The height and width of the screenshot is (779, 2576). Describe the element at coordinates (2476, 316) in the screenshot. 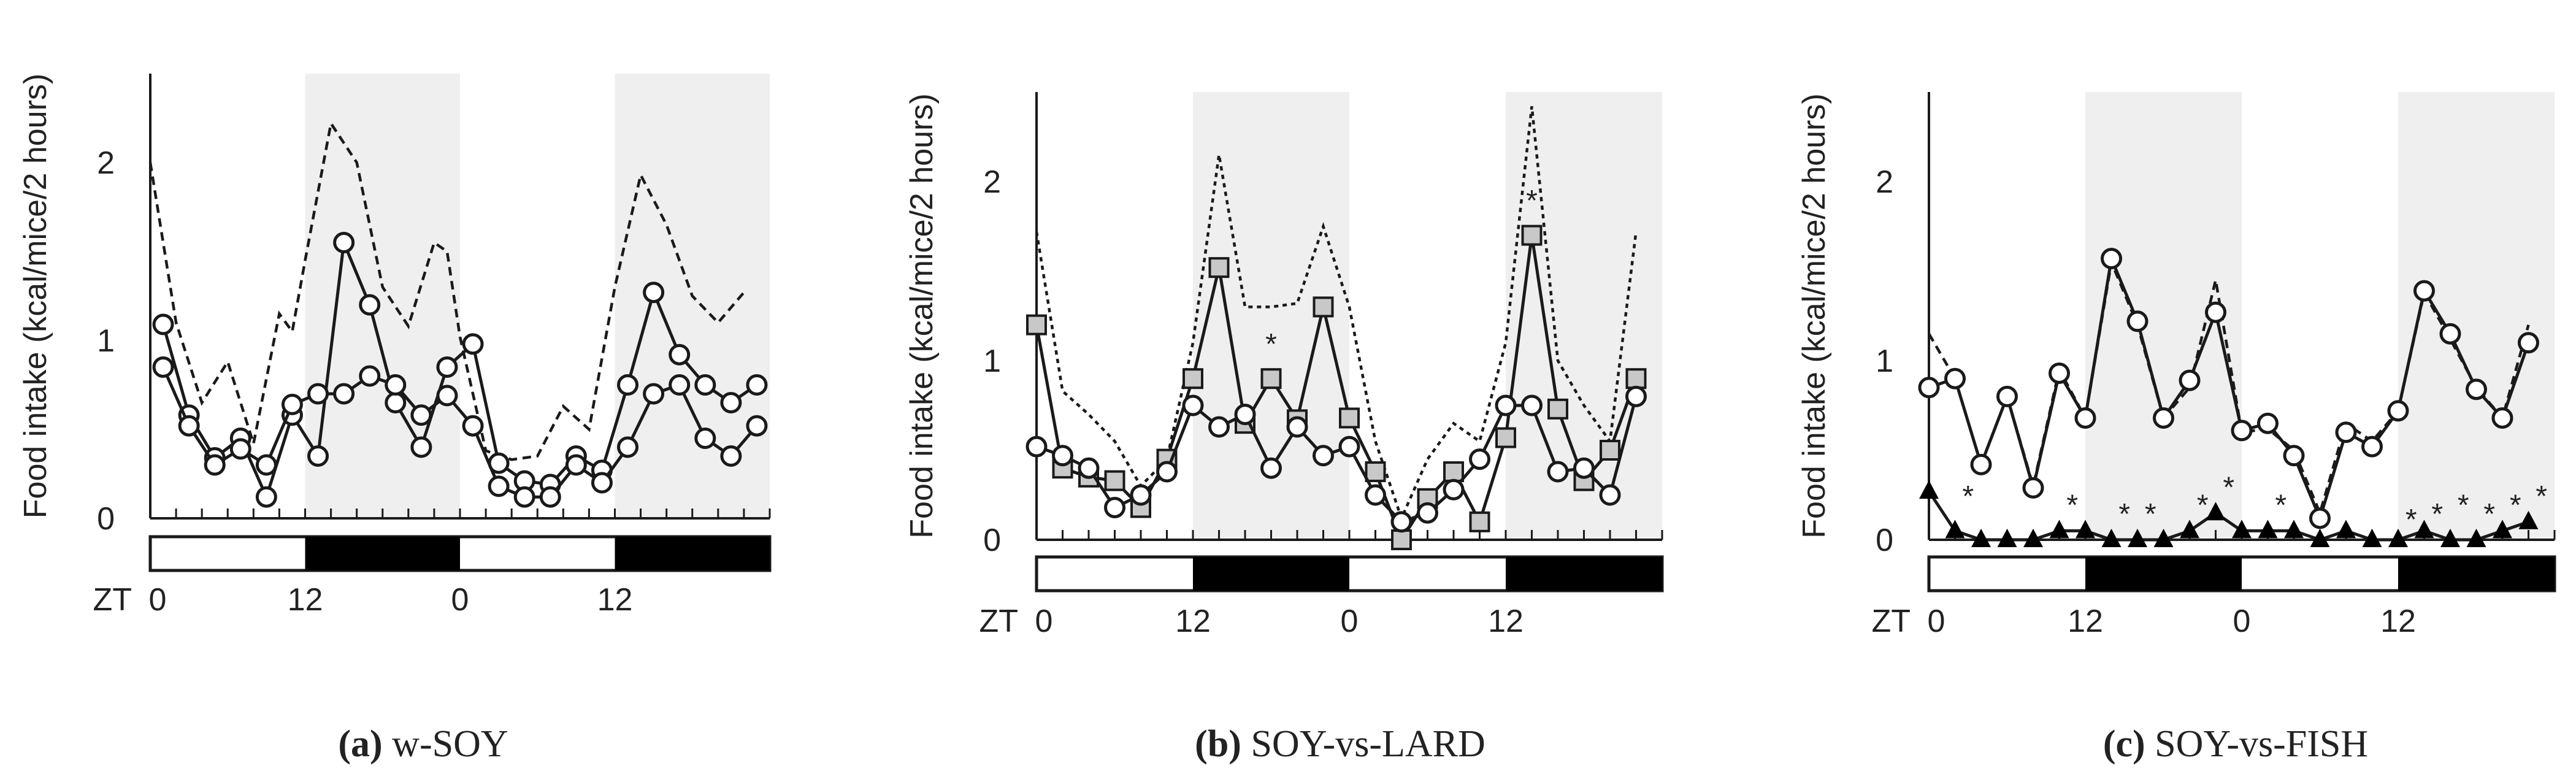

I see `dark-period-shade` at that location.